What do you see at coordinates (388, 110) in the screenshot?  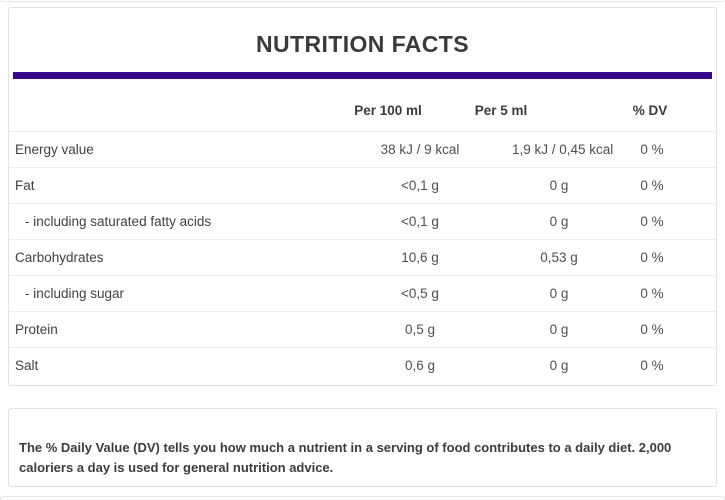 I see `column-header-per-100ml: Per 100 ml` at bounding box center [388, 110].